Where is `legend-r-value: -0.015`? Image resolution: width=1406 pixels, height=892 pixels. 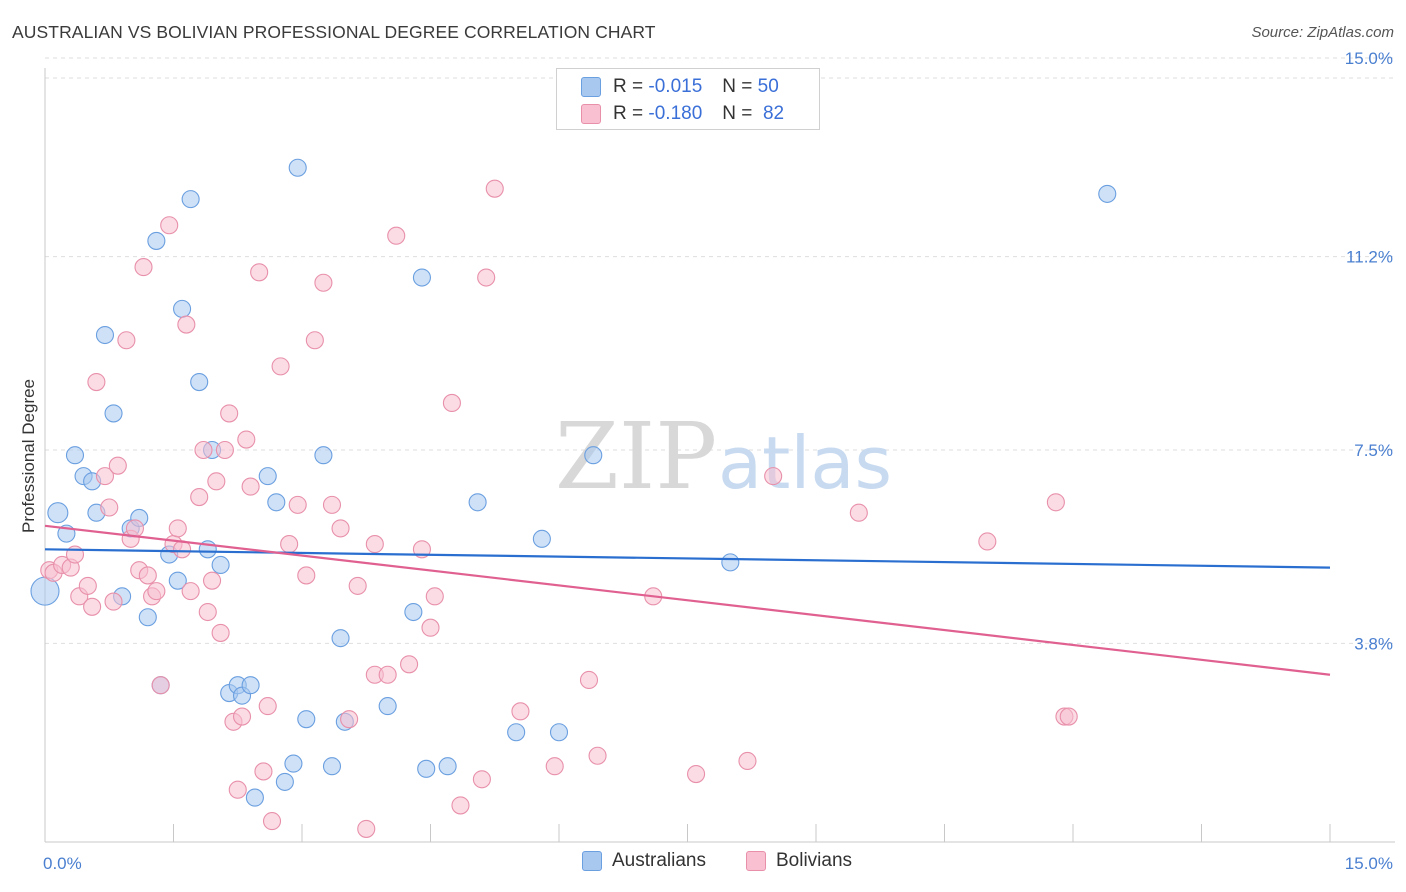
legend-r-value: -0.015 is located at coordinates (675, 86).